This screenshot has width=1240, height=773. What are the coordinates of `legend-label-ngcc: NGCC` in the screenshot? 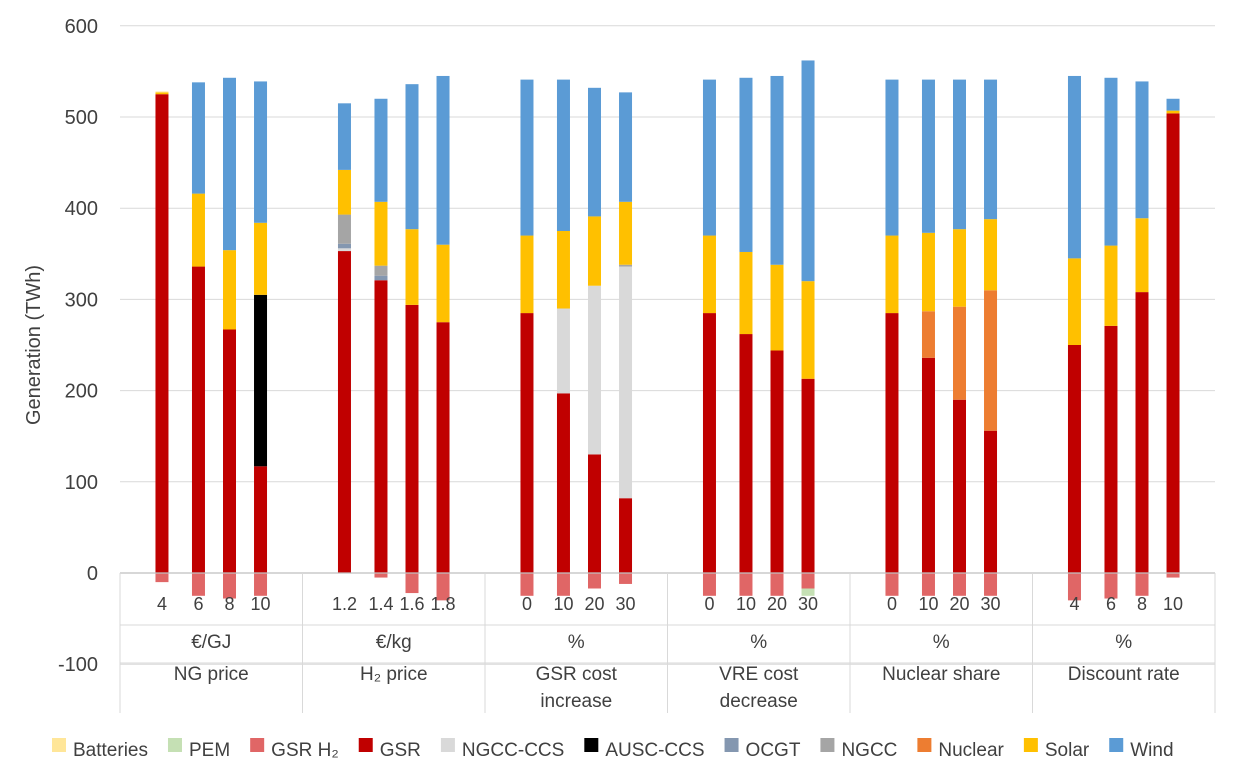 It's located at (869, 750).